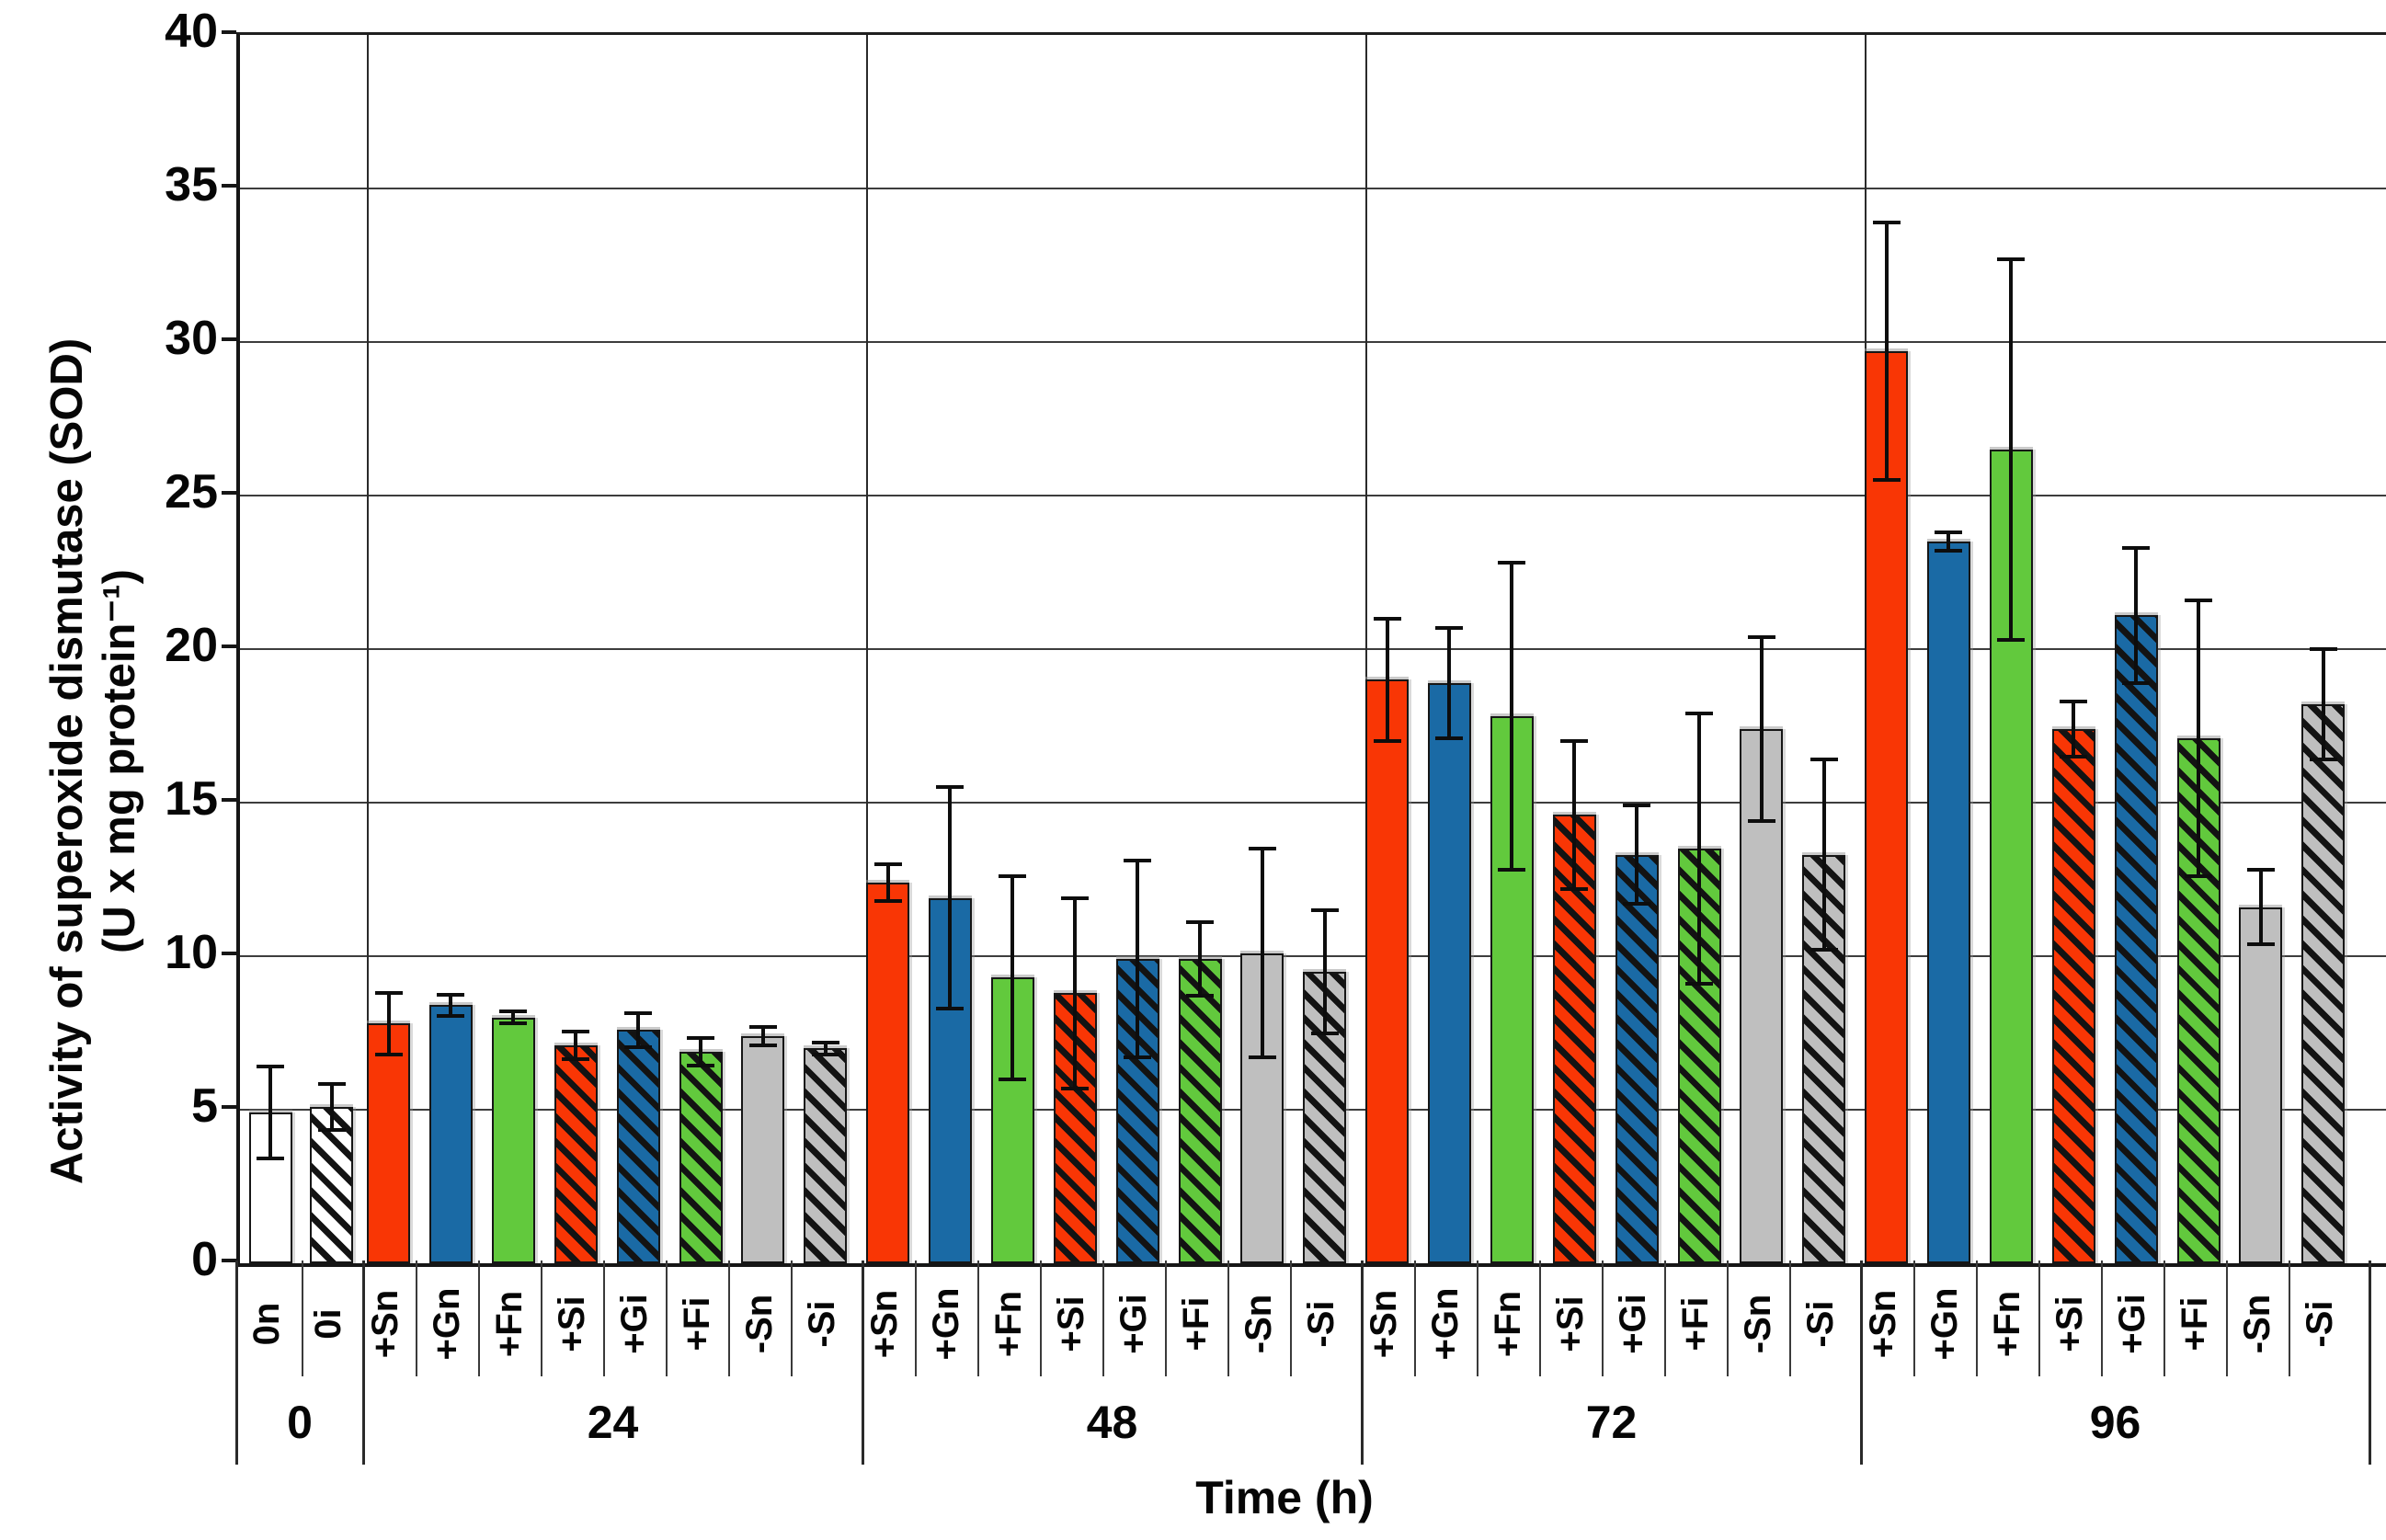 The width and height of the screenshot is (2386, 1540). I want to click on bar-72h-+Sn, so click(1387, 971).